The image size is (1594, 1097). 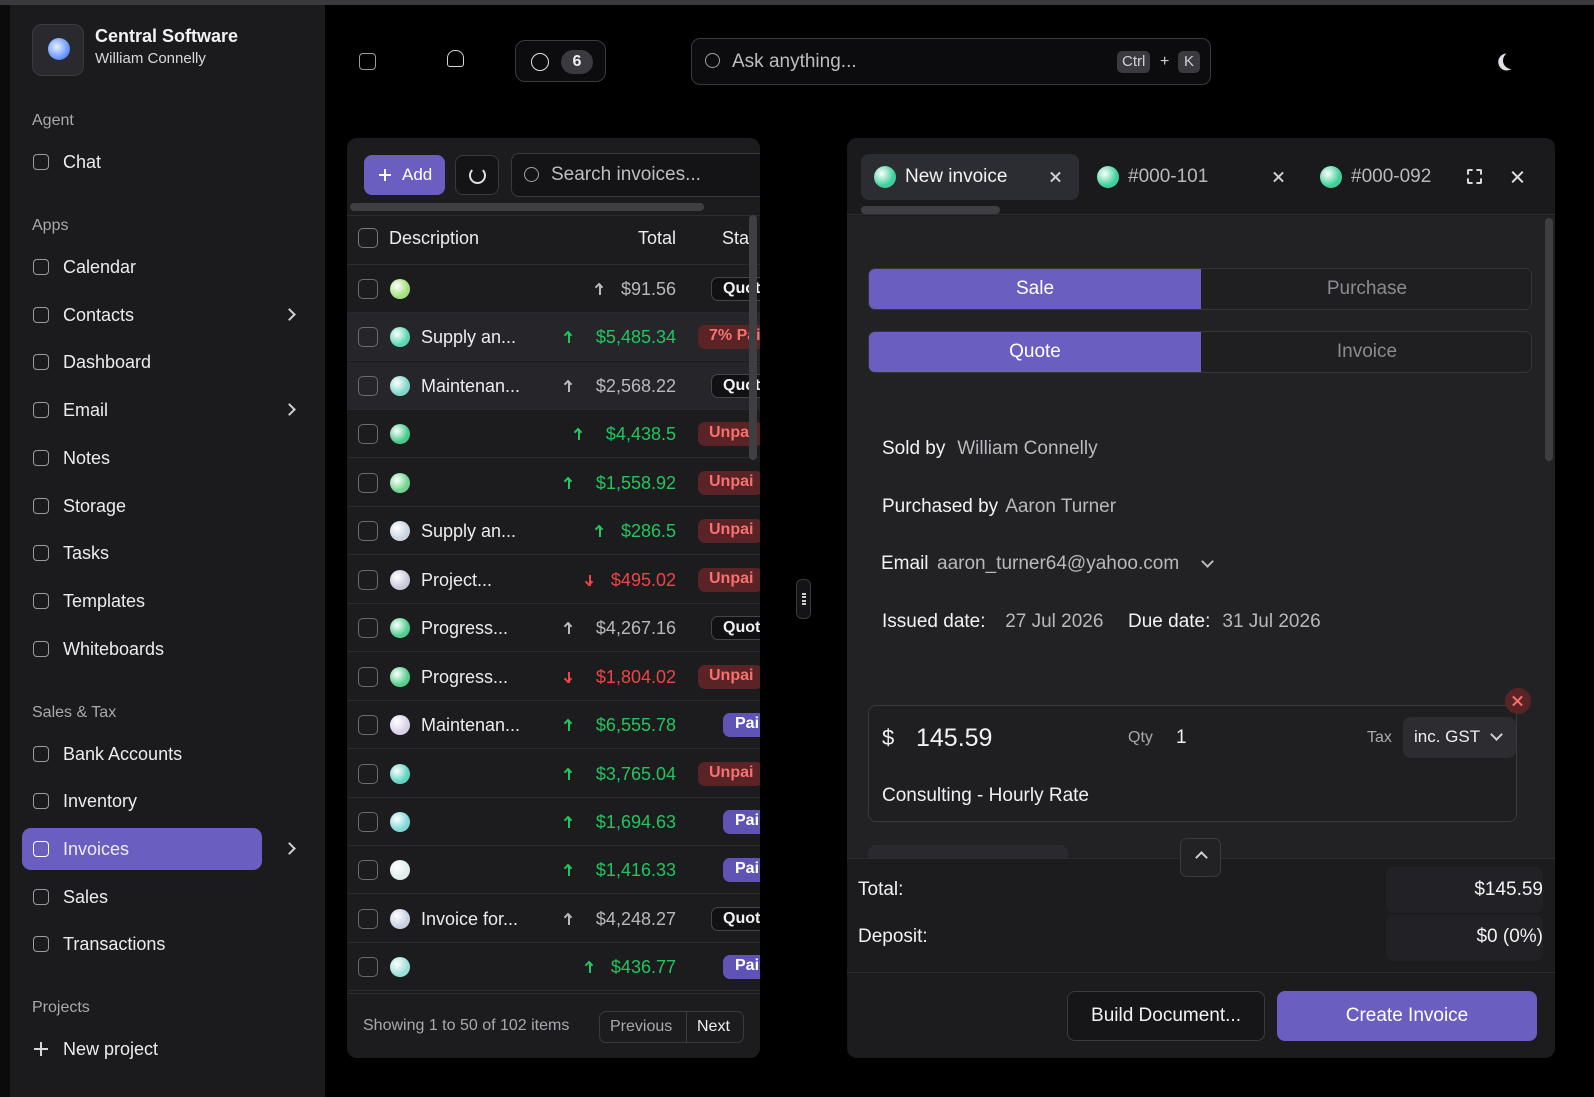 I want to click on pagination: Previous Next, so click(x=671, y=1027).